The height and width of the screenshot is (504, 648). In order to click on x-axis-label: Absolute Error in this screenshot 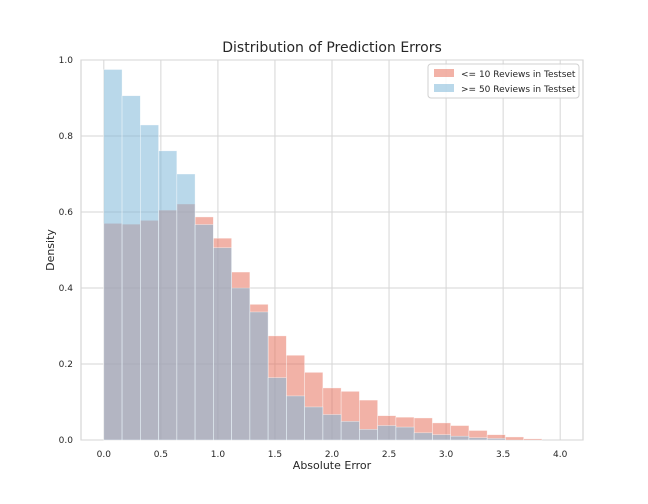, I will do `click(332, 465)`.